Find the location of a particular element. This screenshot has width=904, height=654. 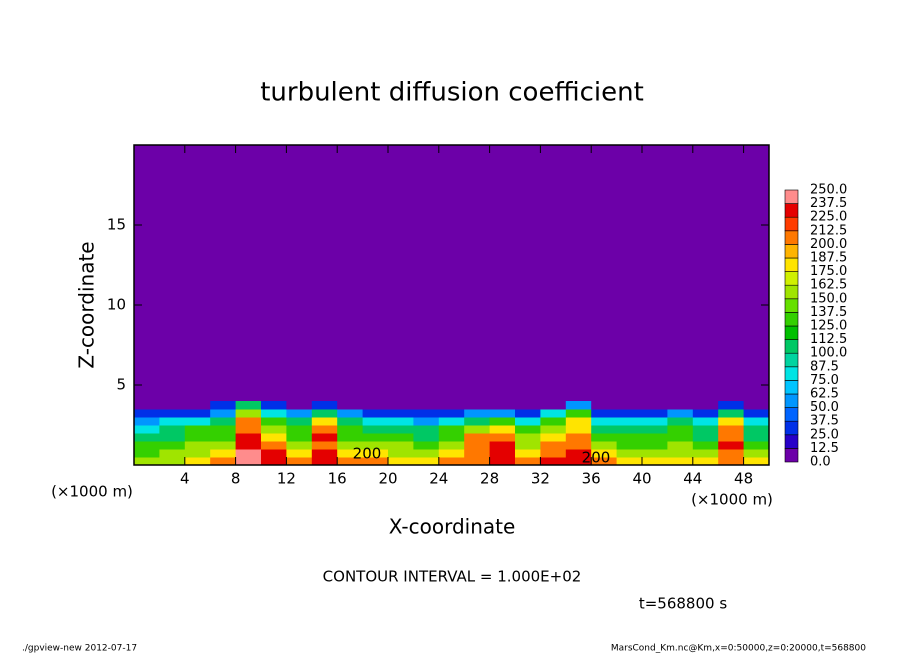

contour-label: 200 is located at coordinates (596, 458).